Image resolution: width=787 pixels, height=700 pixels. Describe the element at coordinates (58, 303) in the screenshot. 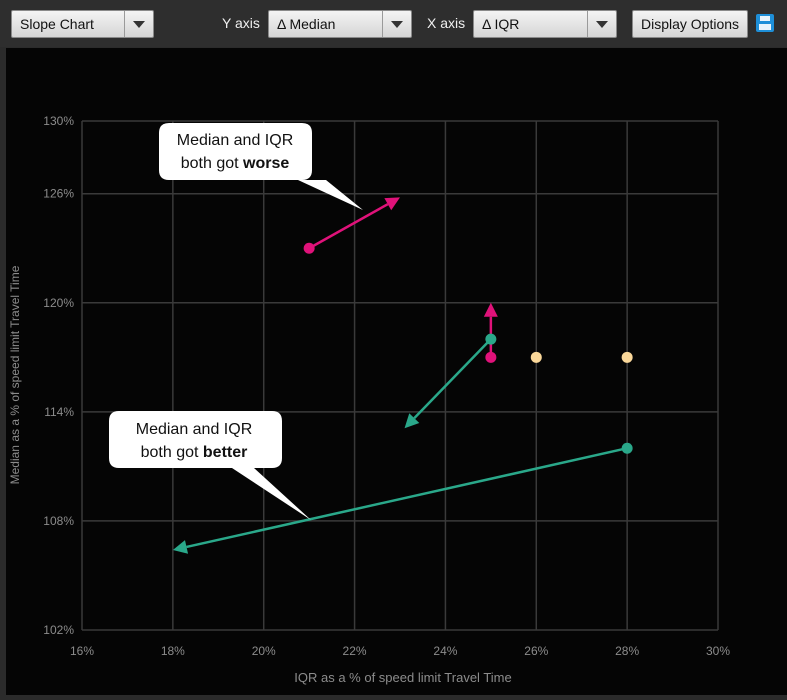

I see `y-tick-label: 120%` at that location.